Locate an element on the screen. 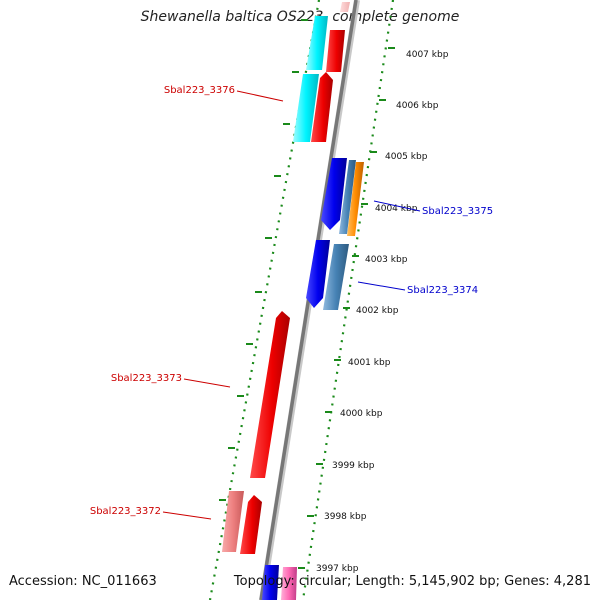  gene-pink-bottom is located at coordinates (289, 583).